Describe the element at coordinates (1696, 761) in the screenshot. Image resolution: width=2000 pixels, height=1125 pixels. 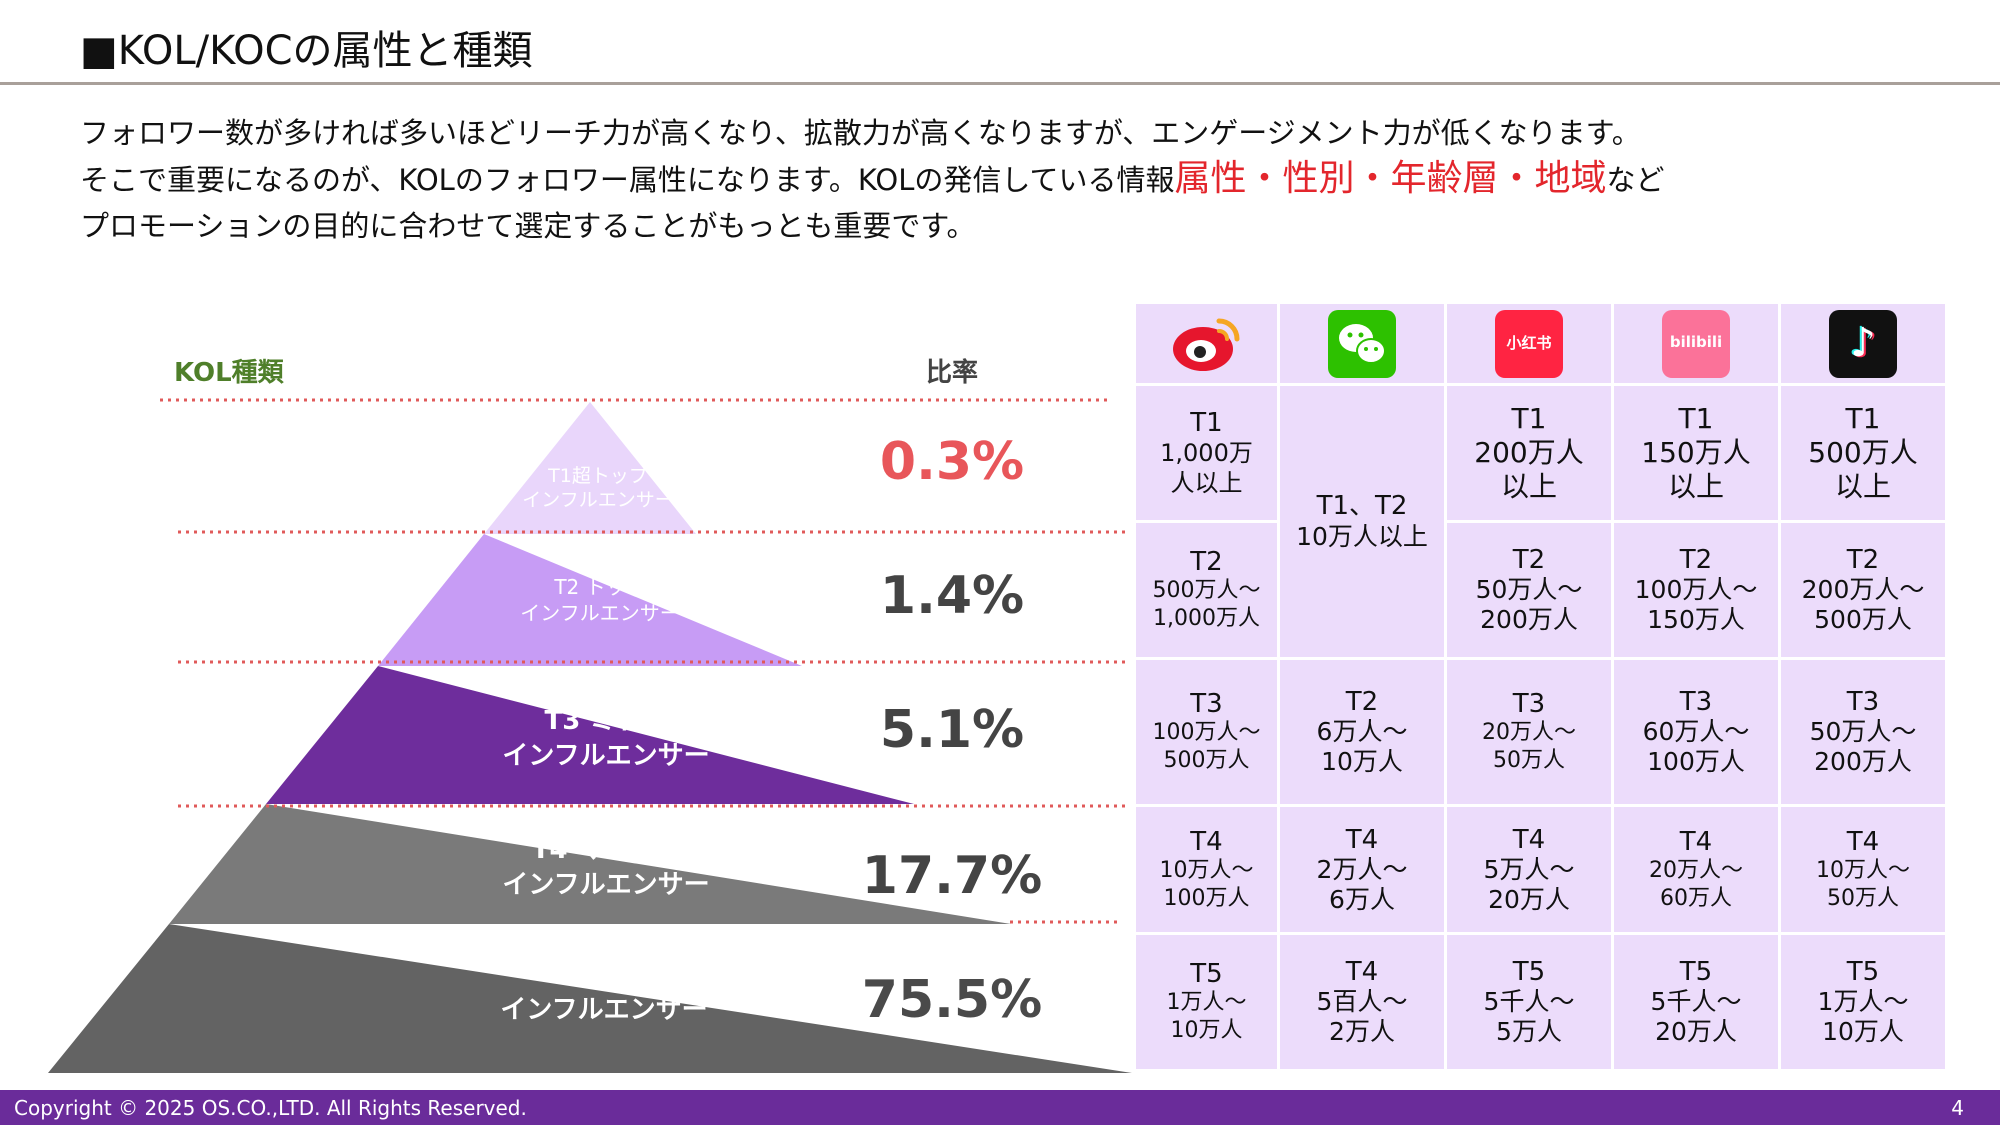
I see `bilibili-t3-range-2: 100万人` at that location.